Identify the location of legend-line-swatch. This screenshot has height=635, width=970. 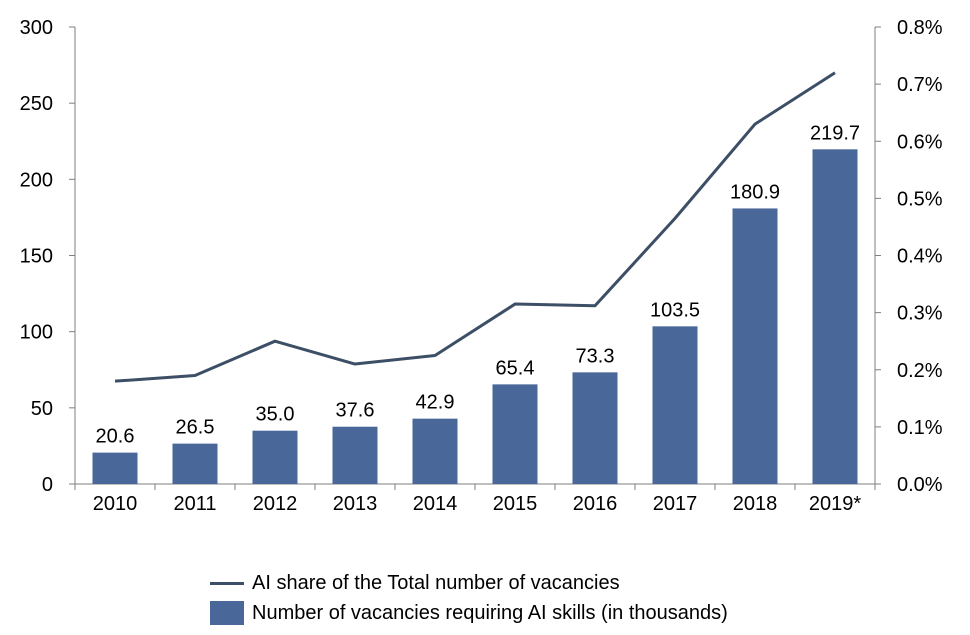
(227, 583).